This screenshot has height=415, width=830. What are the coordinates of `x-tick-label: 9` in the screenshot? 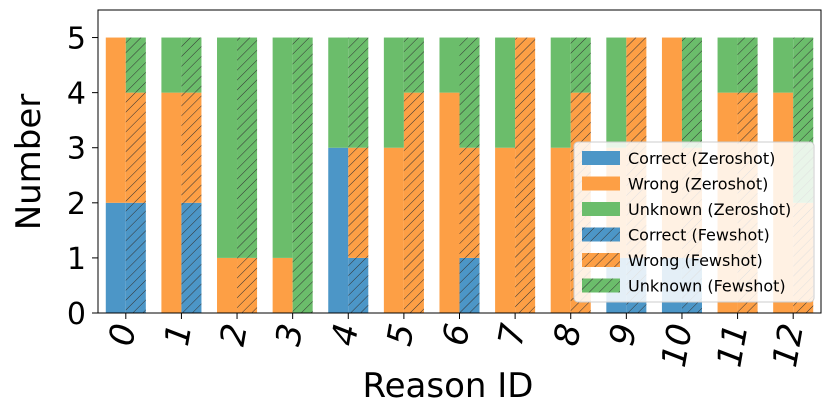 It's located at (623, 335).